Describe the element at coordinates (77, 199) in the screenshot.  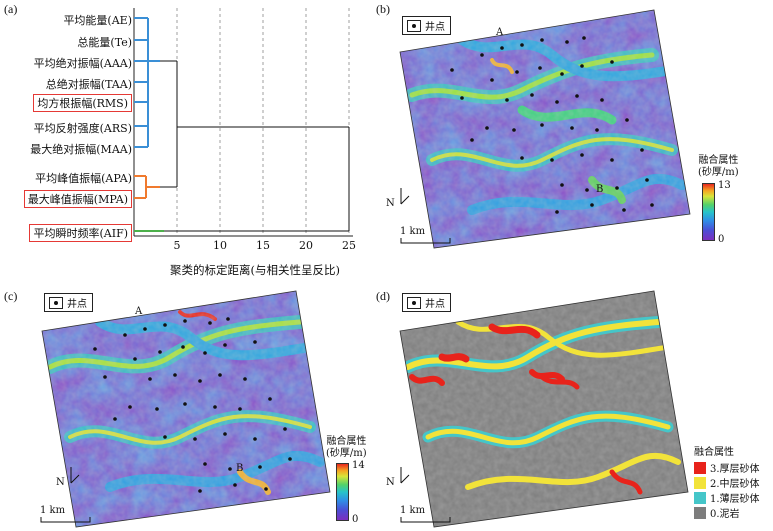
I see `attr-mpa: 最大峰值振幅(MPA)` at that location.